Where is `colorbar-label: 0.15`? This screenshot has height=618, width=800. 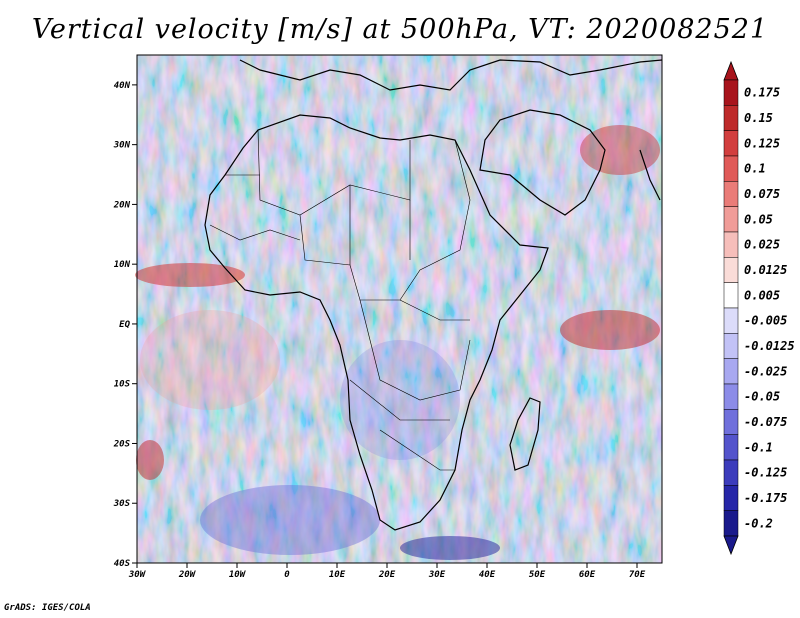
colorbar-label: 0.15 is located at coordinates (758, 118).